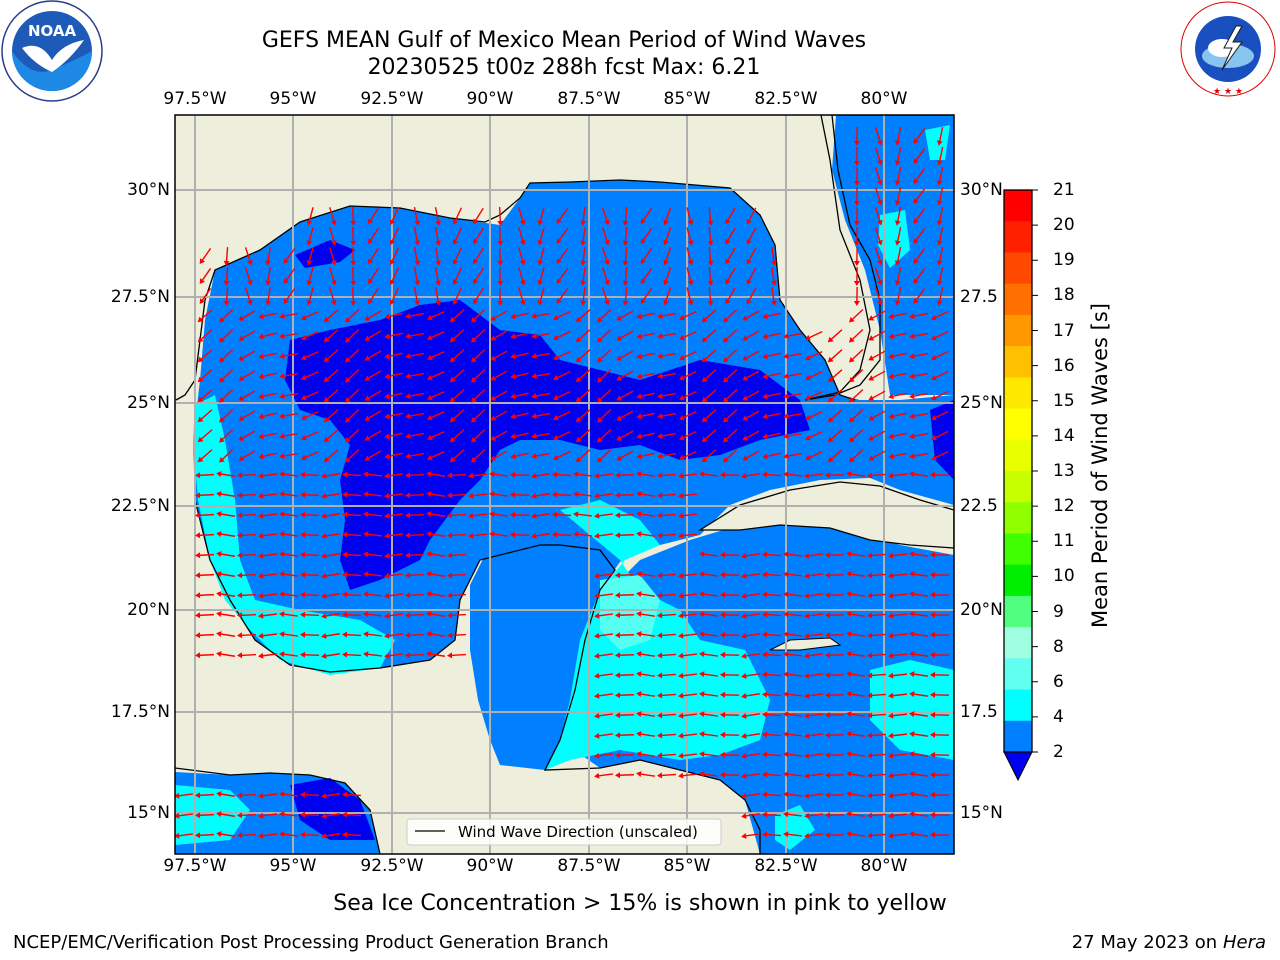 The height and width of the screenshot is (960, 1280). I want to click on colorbar-tick-label: 12, so click(1064, 506).